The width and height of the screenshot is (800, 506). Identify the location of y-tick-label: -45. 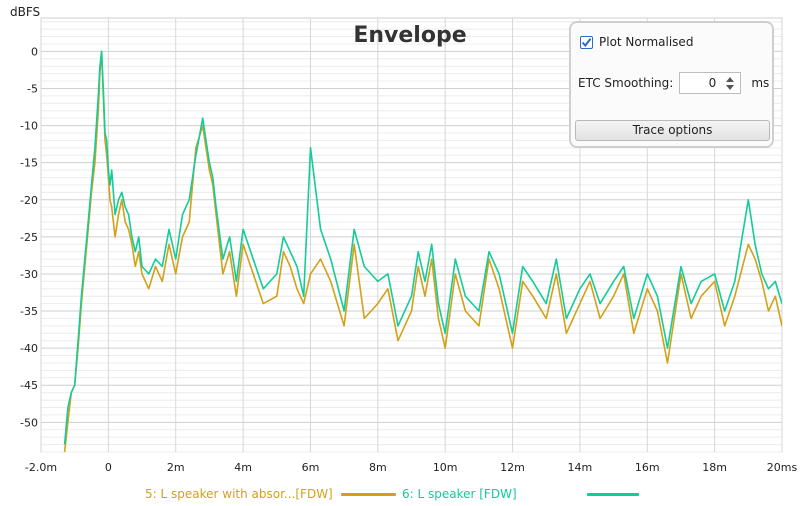
(29, 385).